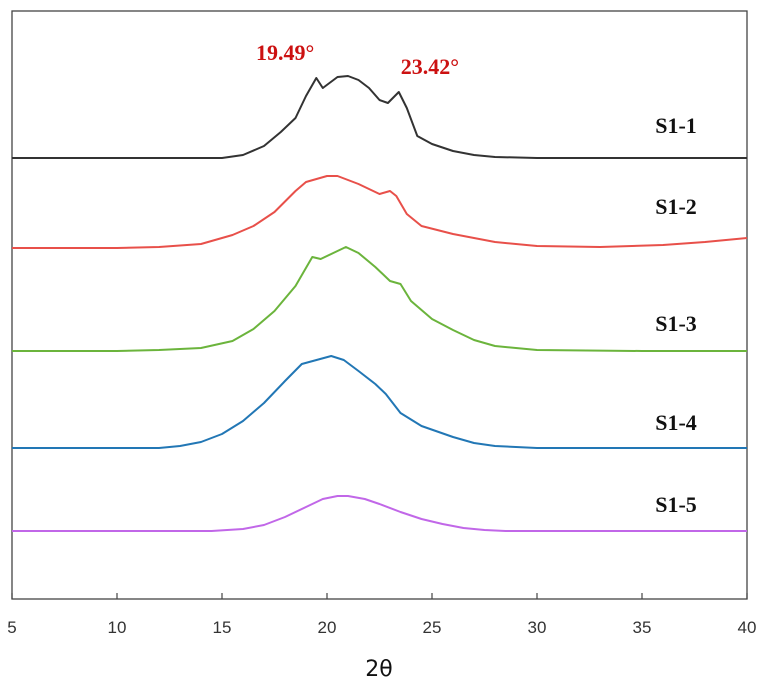 This screenshot has height=688, width=765. What do you see at coordinates (285, 52) in the screenshot?
I see `peak-annotation-1: 19.49°` at bounding box center [285, 52].